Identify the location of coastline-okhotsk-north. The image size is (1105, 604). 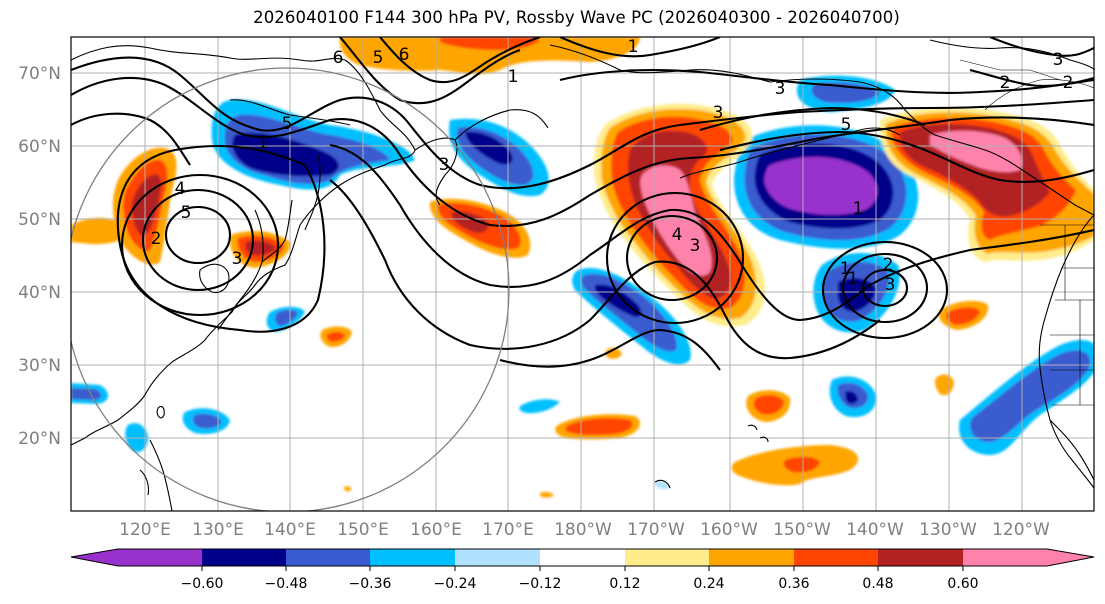
(290, 112).